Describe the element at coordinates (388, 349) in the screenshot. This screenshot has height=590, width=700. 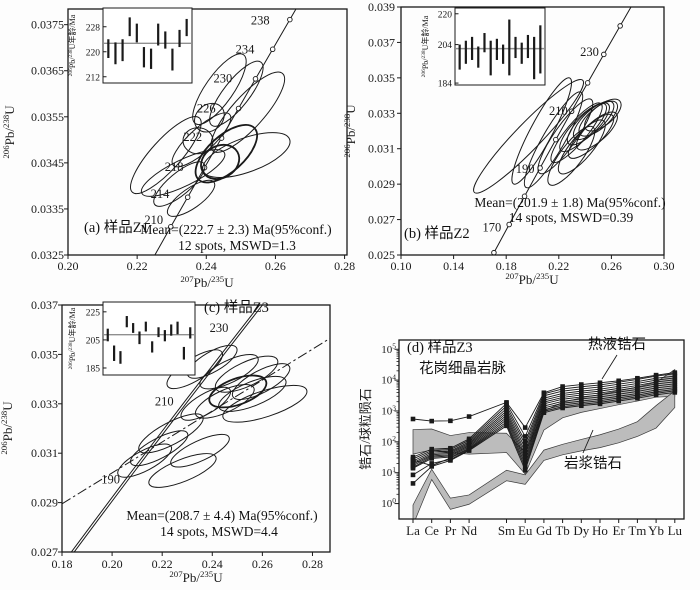
I see `y-tick-label: 10⁵` at that location.